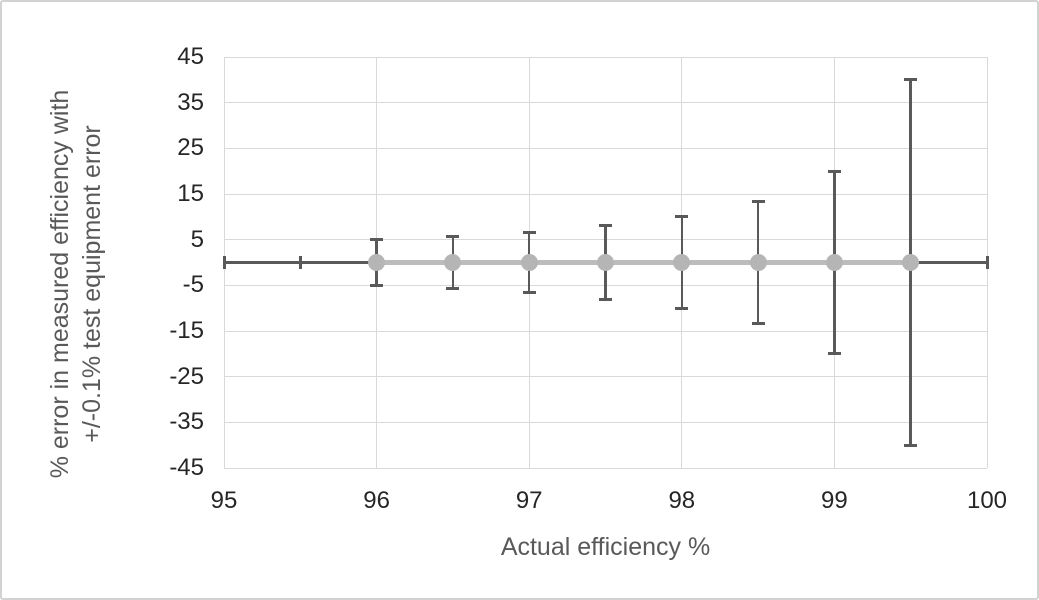 The height and width of the screenshot is (600, 1039). I want to click on y-tick-label: 45, so click(190, 56).